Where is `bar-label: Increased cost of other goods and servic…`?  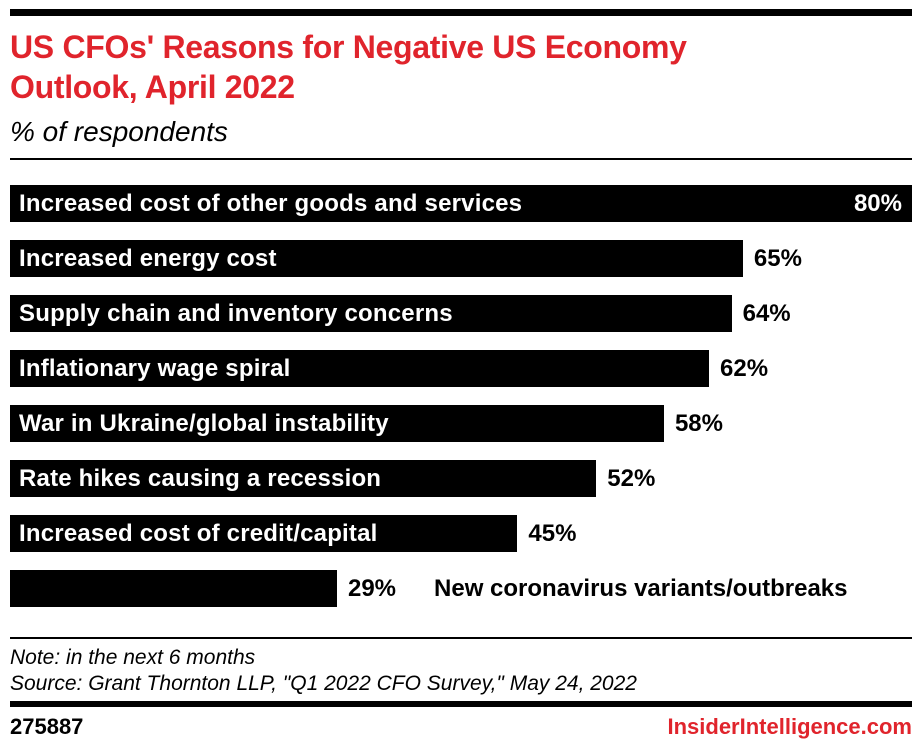
bar-label: Increased cost of other goods and servic… is located at coordinates (271, 203).